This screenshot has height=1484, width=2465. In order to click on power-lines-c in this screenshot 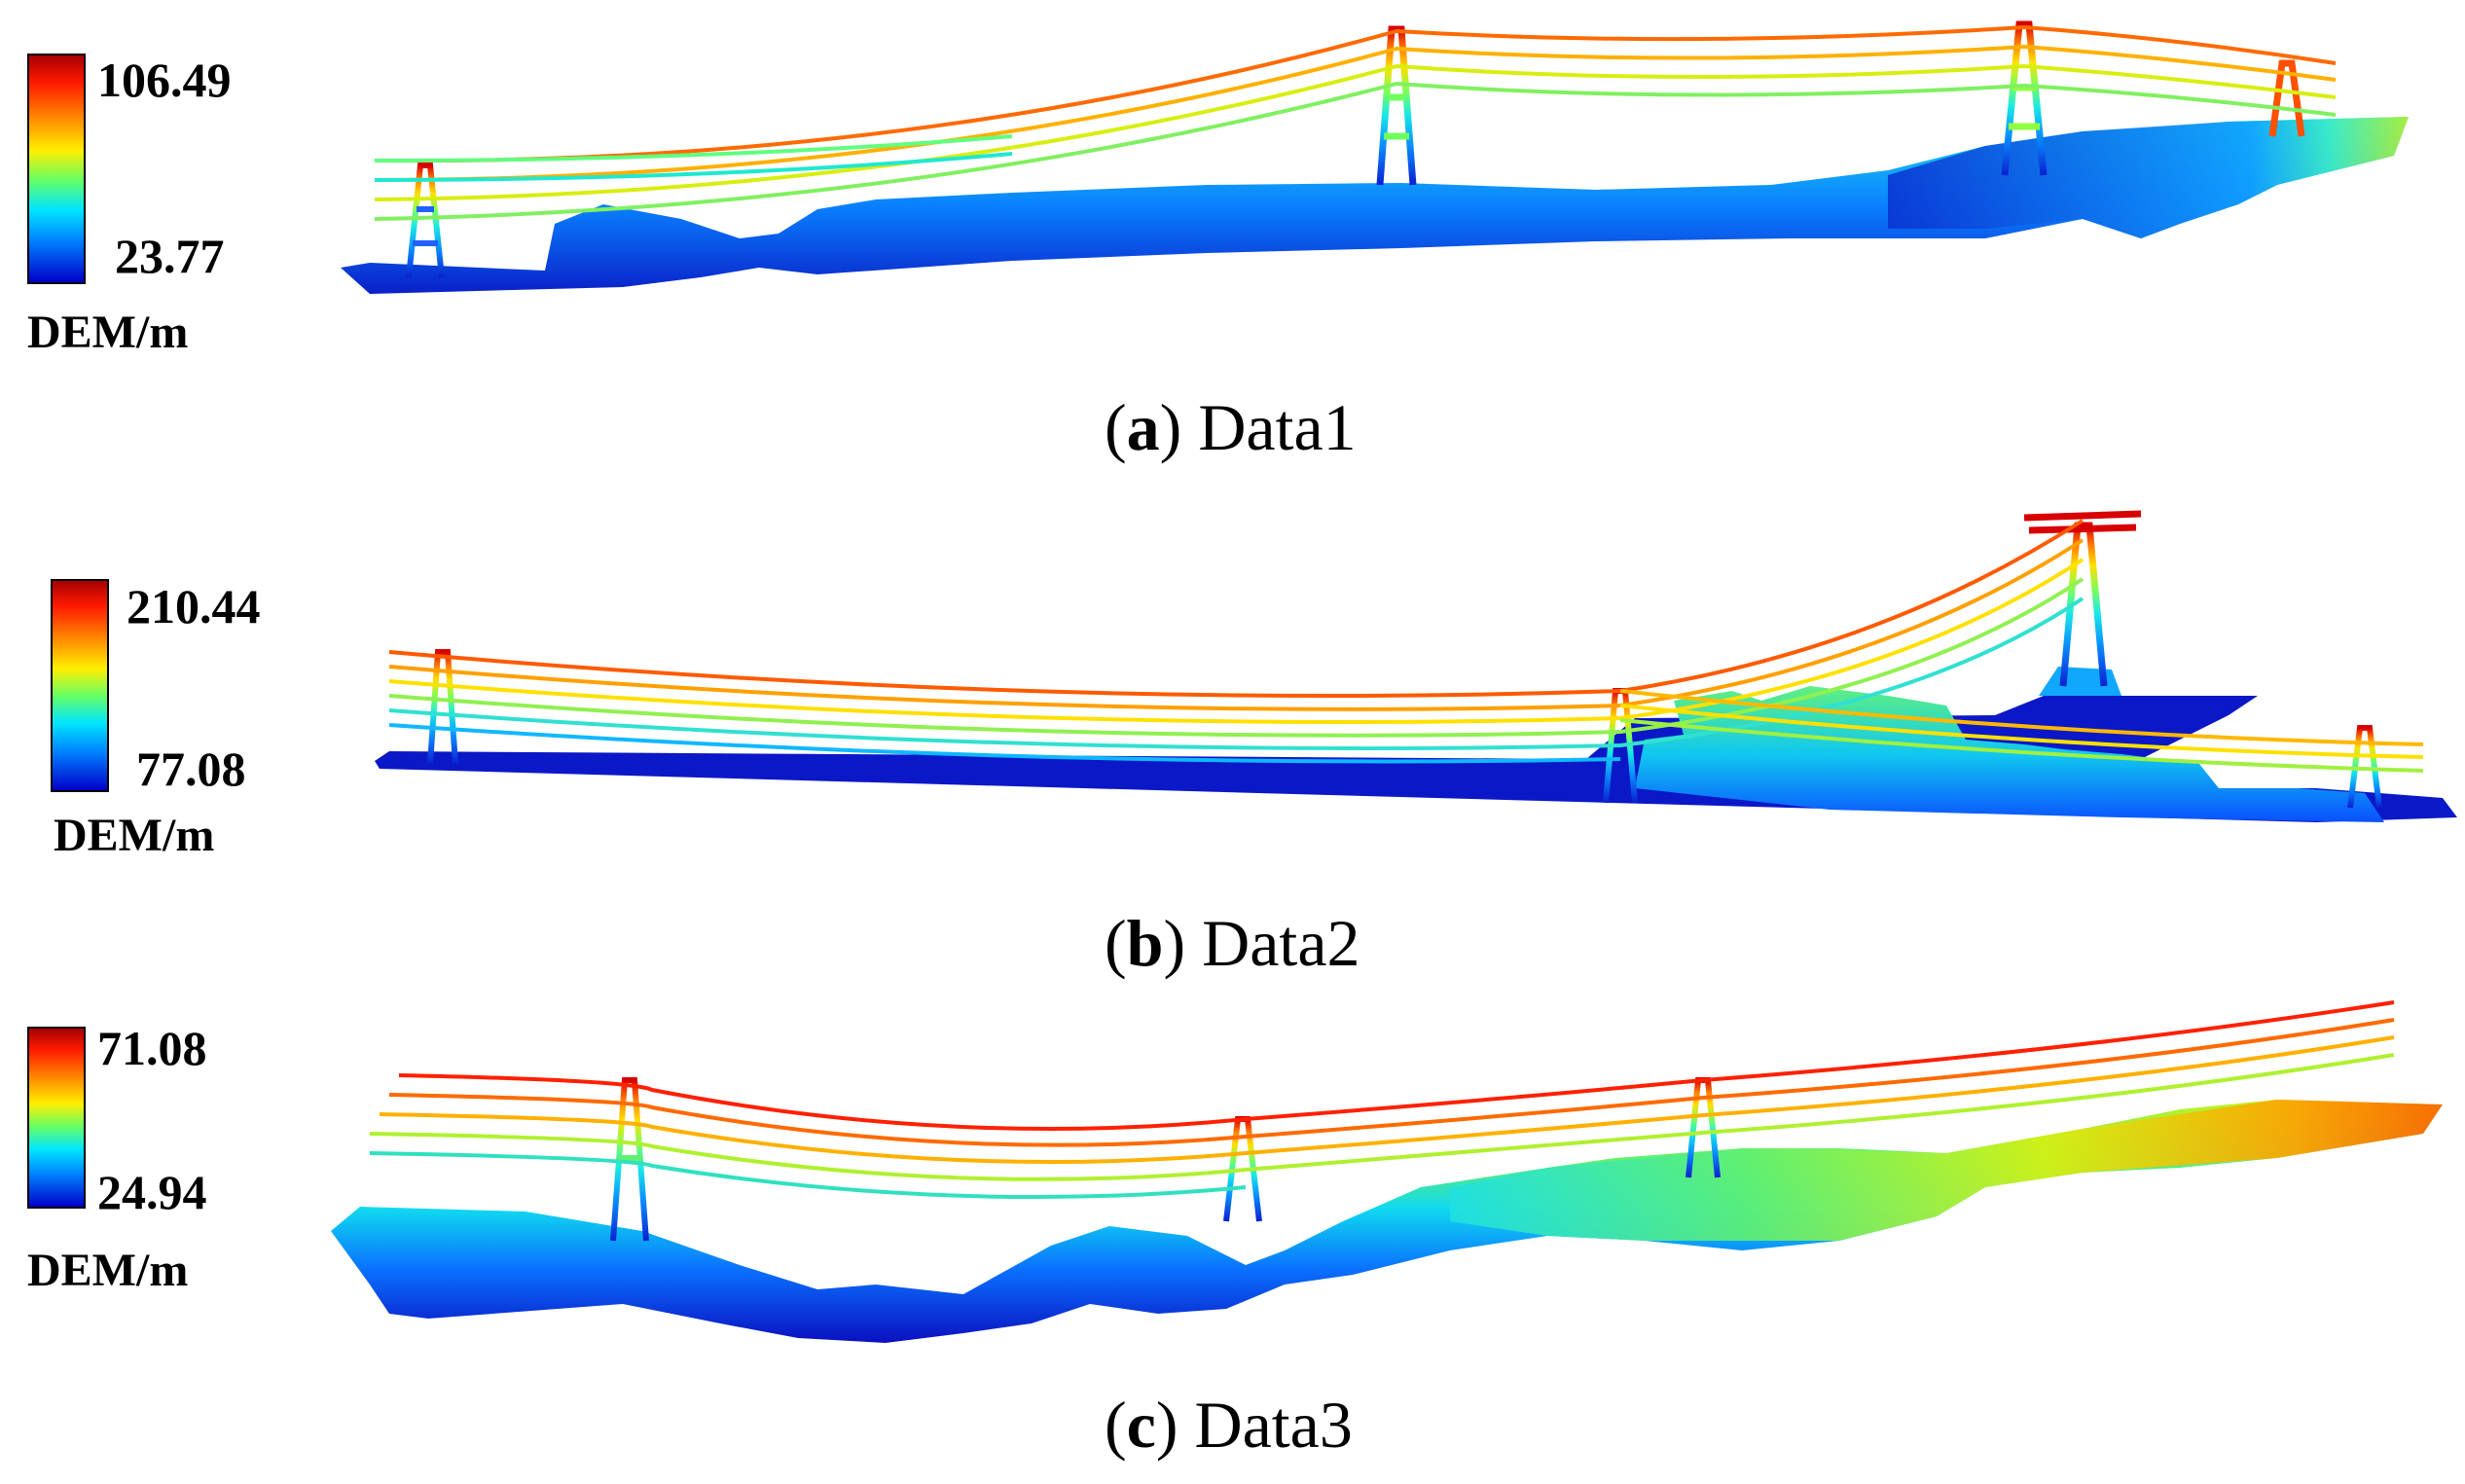, I will do `click(1382, 1100)`.